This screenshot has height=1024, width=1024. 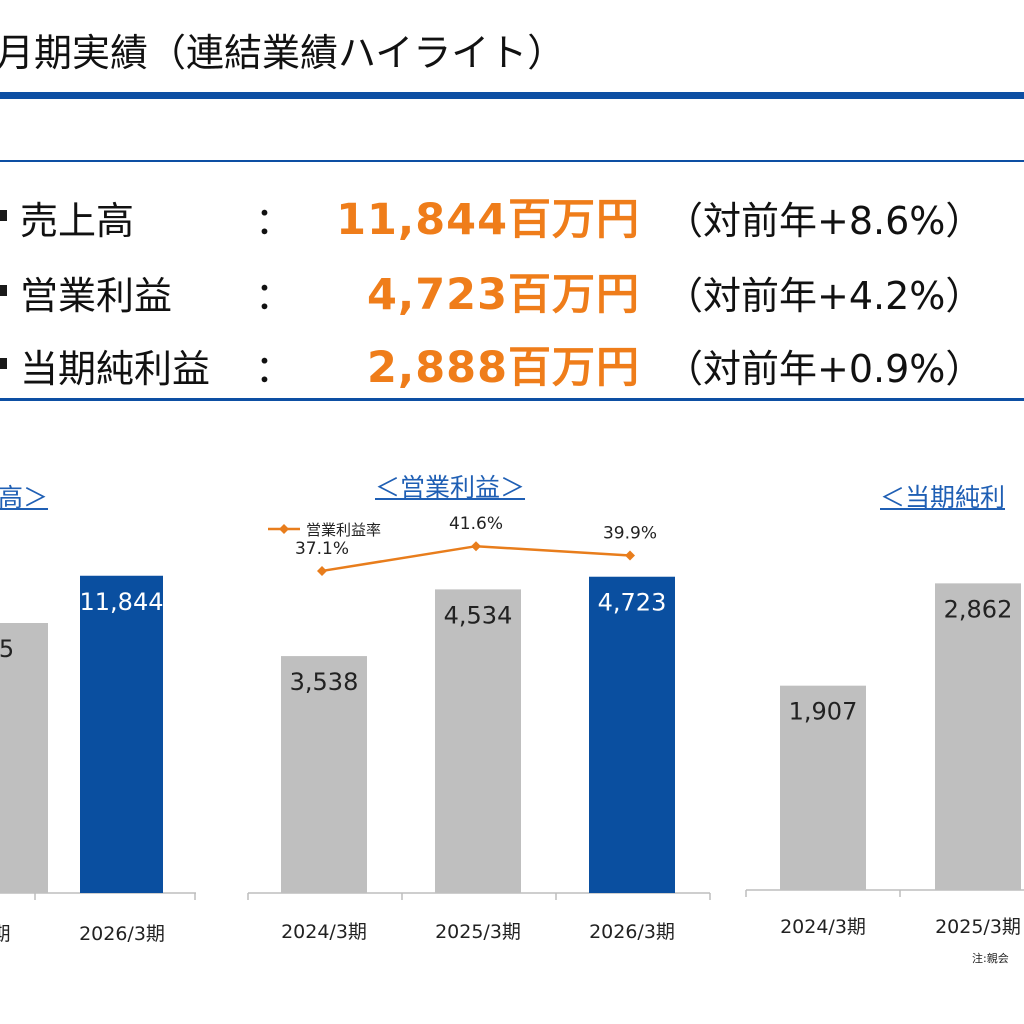 I want to click on kpi-row-net-income: 当期純利益 ： 2,888百万円 （対前年+0.9%）, so click(x=512, y=363).